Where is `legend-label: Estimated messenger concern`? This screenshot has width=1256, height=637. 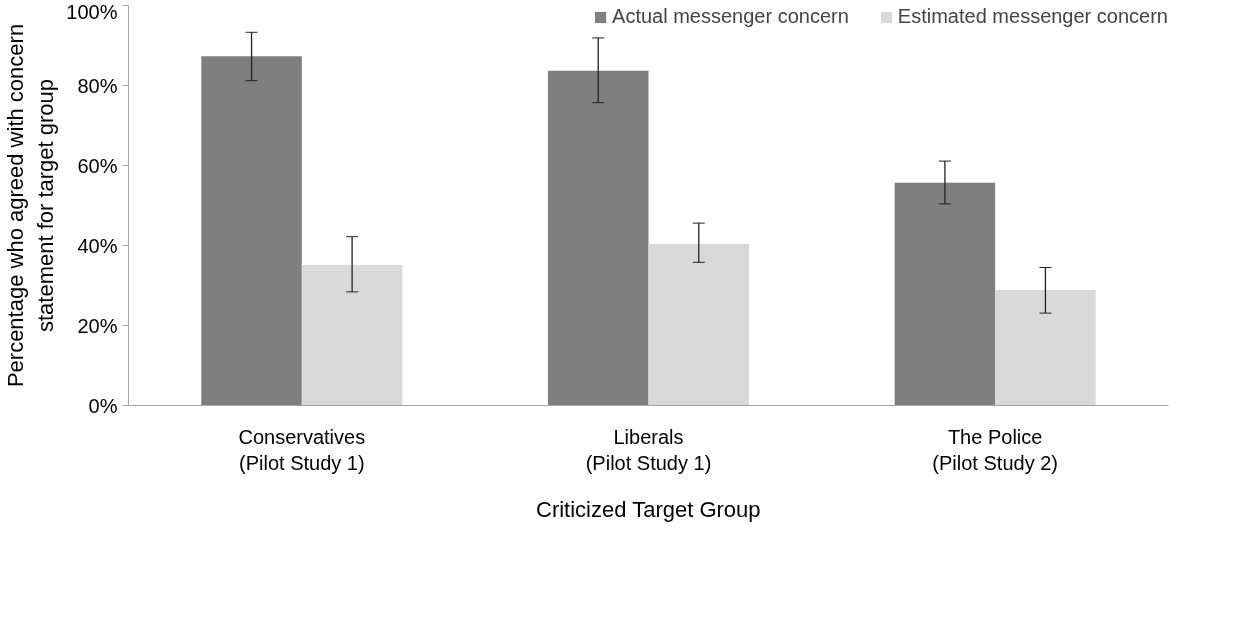 legend-label: Estimated messenger concern is located at coordinates (1032, 16).